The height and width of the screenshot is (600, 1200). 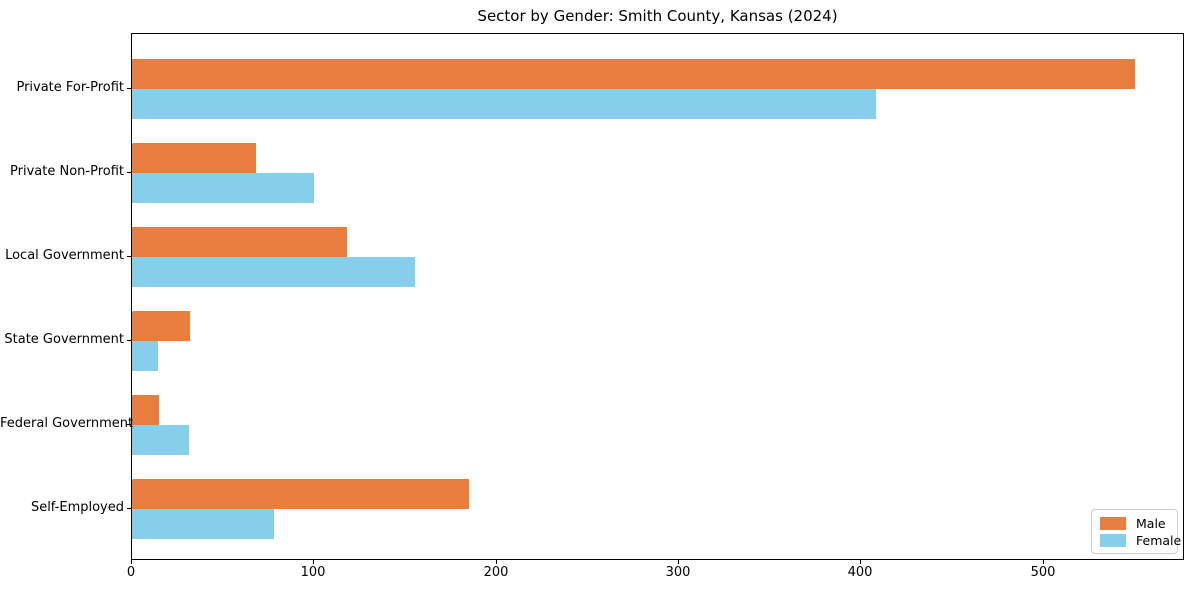 What do you see at coordinates (860, 572) in the screenshot?
I see `x-tick-label: 400` at bounding box center [860, 572].